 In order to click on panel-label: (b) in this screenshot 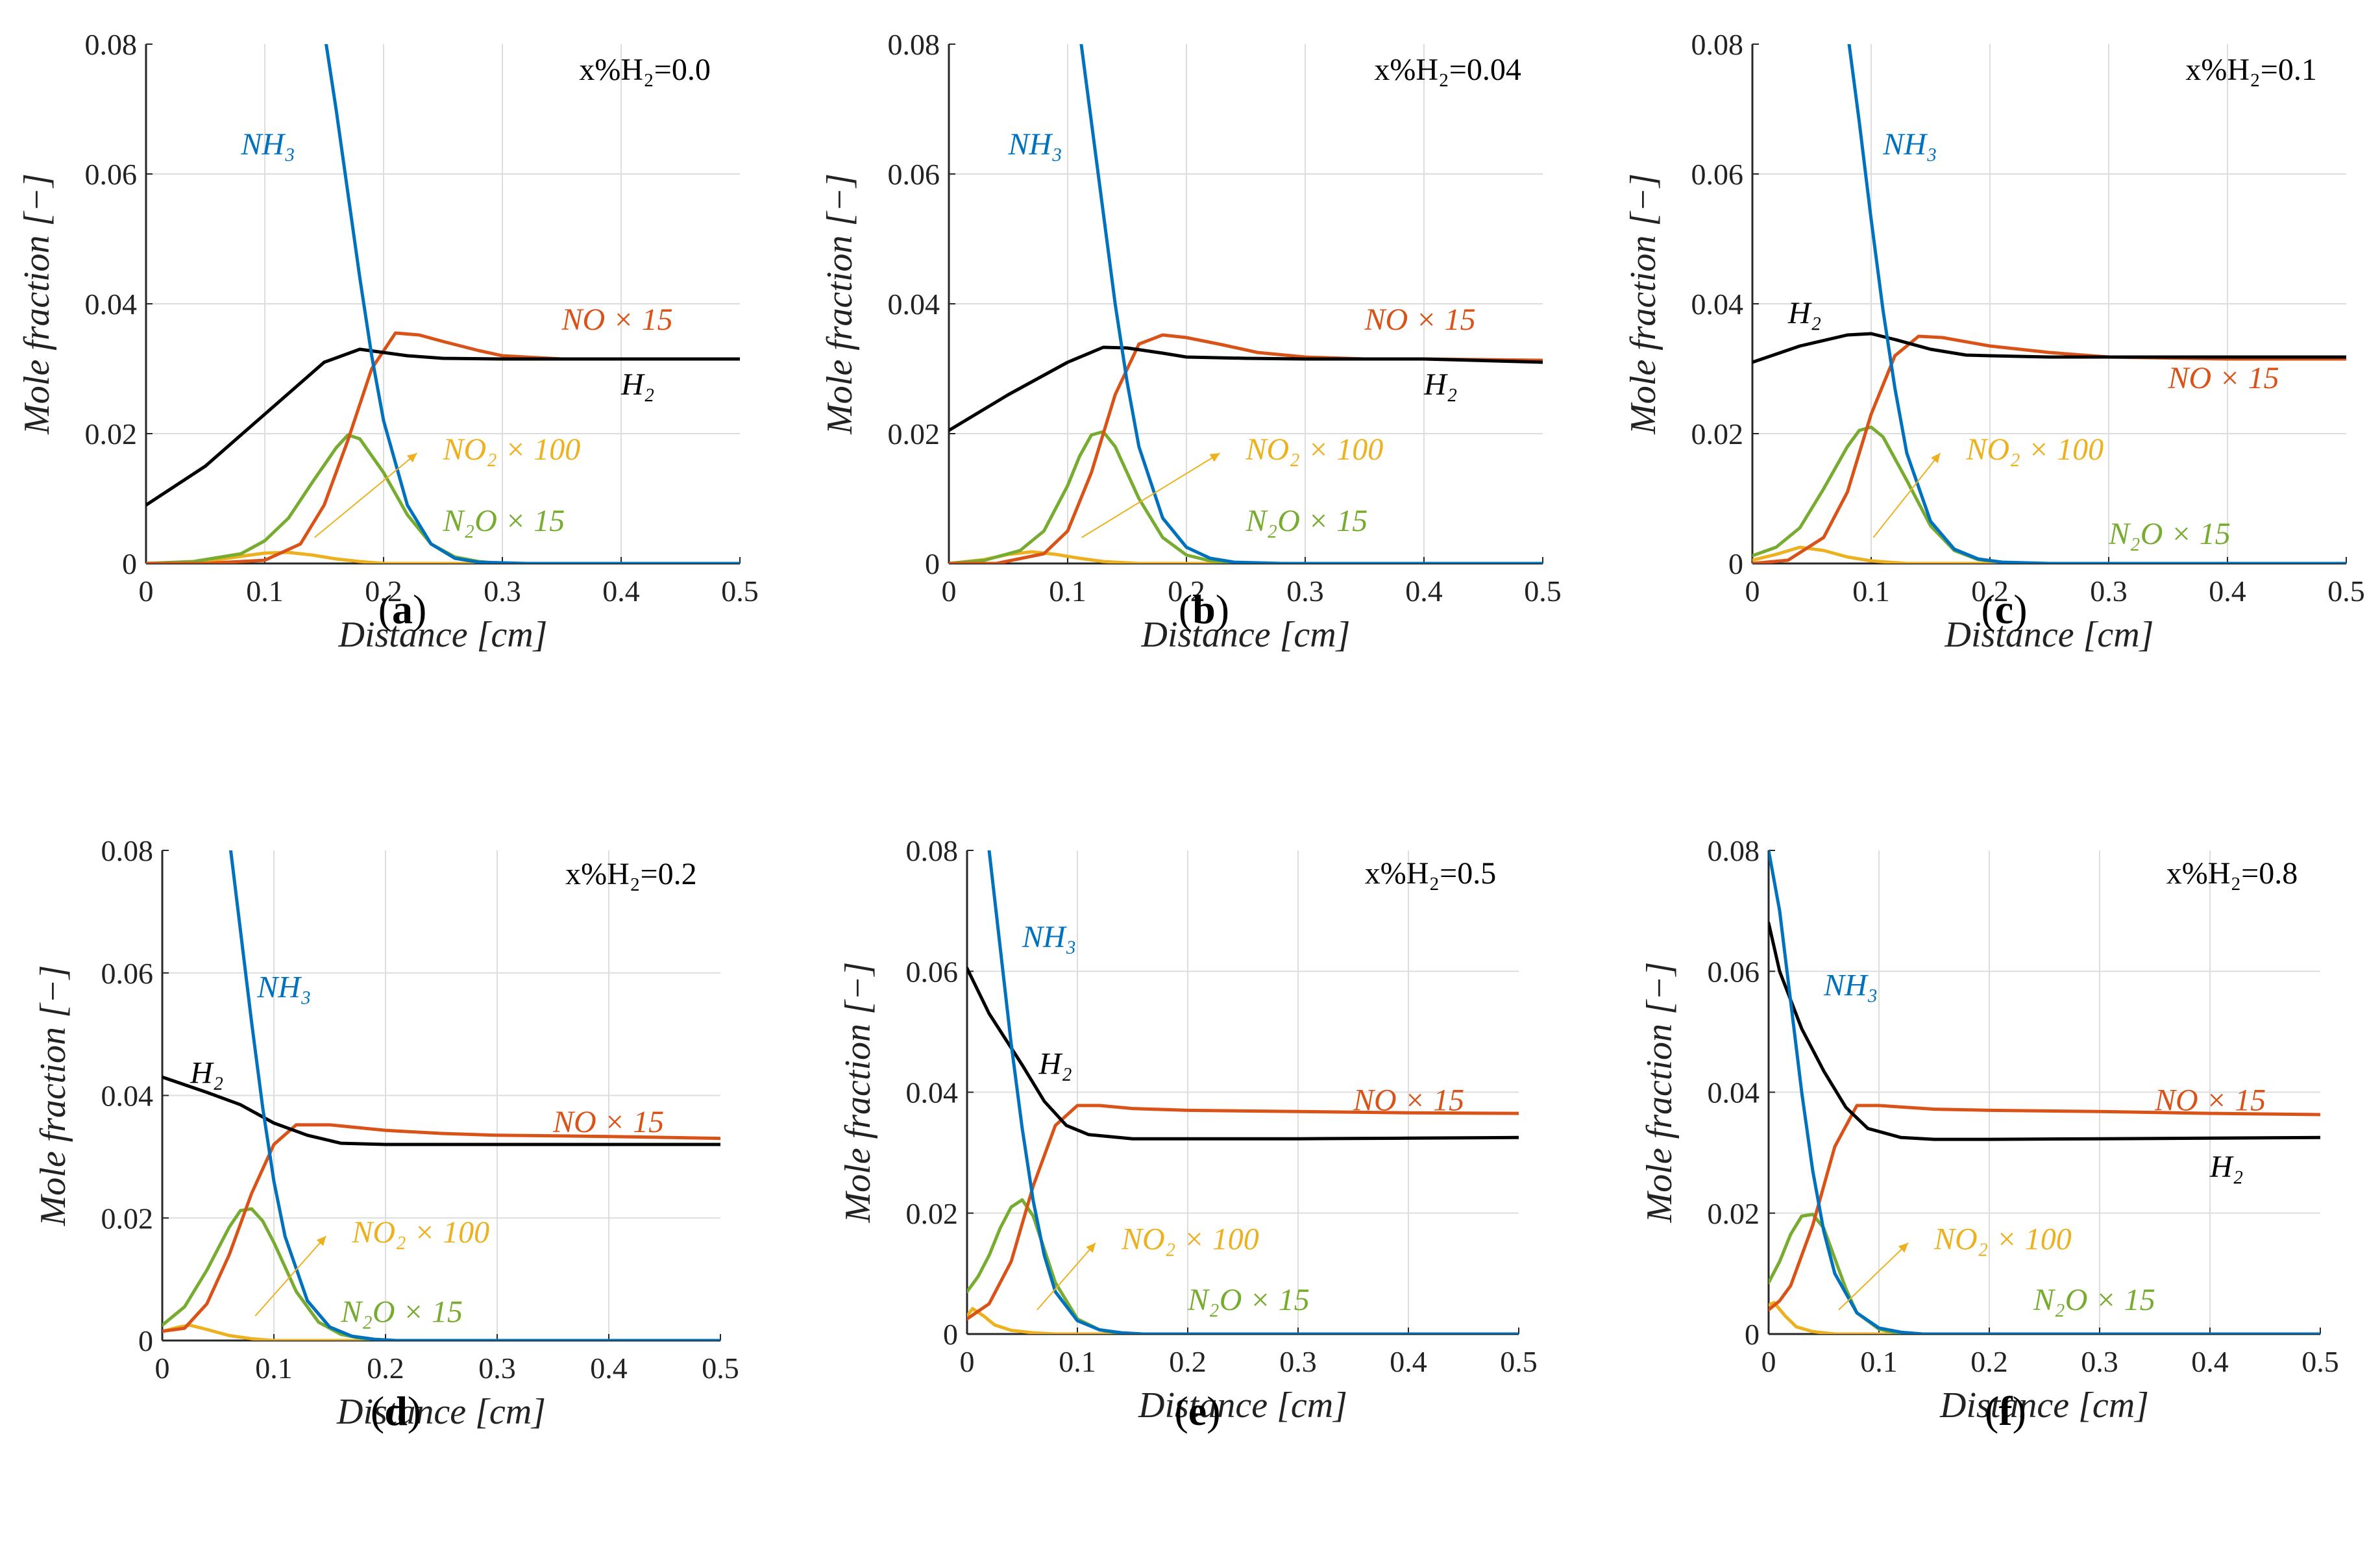, I will do `click(1204, 609)`.